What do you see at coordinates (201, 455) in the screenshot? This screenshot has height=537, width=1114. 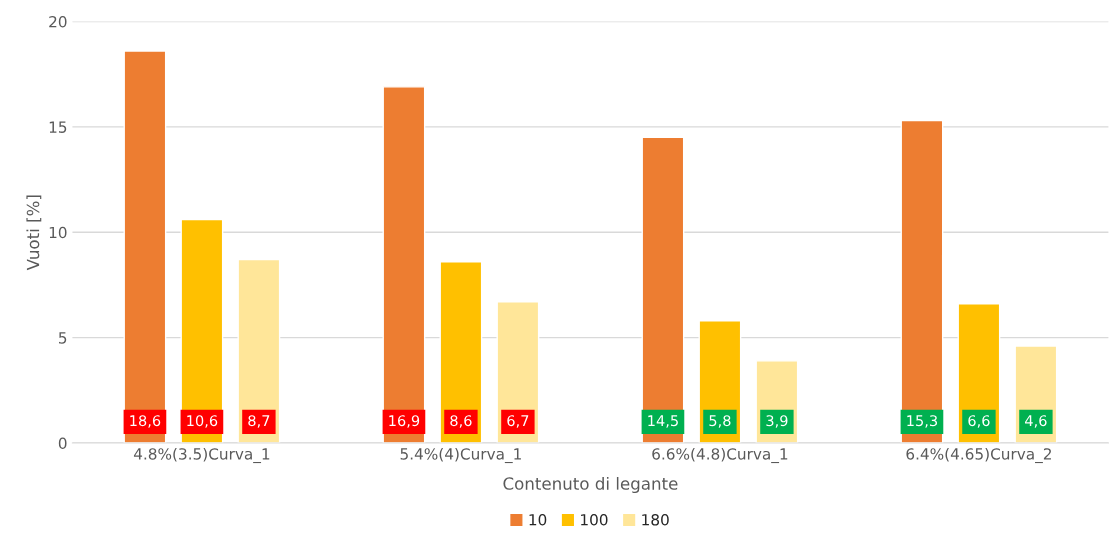 I see `x-tick-label: 4.8%(3.5)Curva_1` at bounding box center [201, 455].